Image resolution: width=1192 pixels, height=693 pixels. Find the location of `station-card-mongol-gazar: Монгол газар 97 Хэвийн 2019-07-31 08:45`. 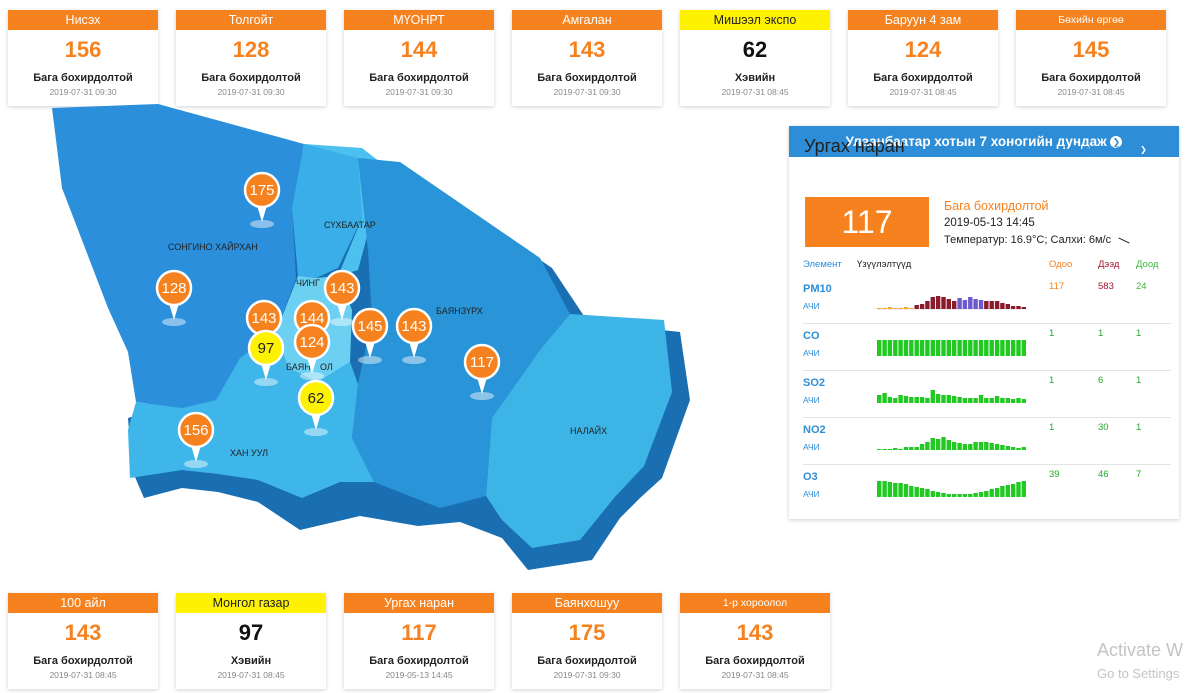

station-card-mongol-gazar: Монгол газар 97 Хэвийн 2019-07-31 08:45 is located at coordinates (251, 641).